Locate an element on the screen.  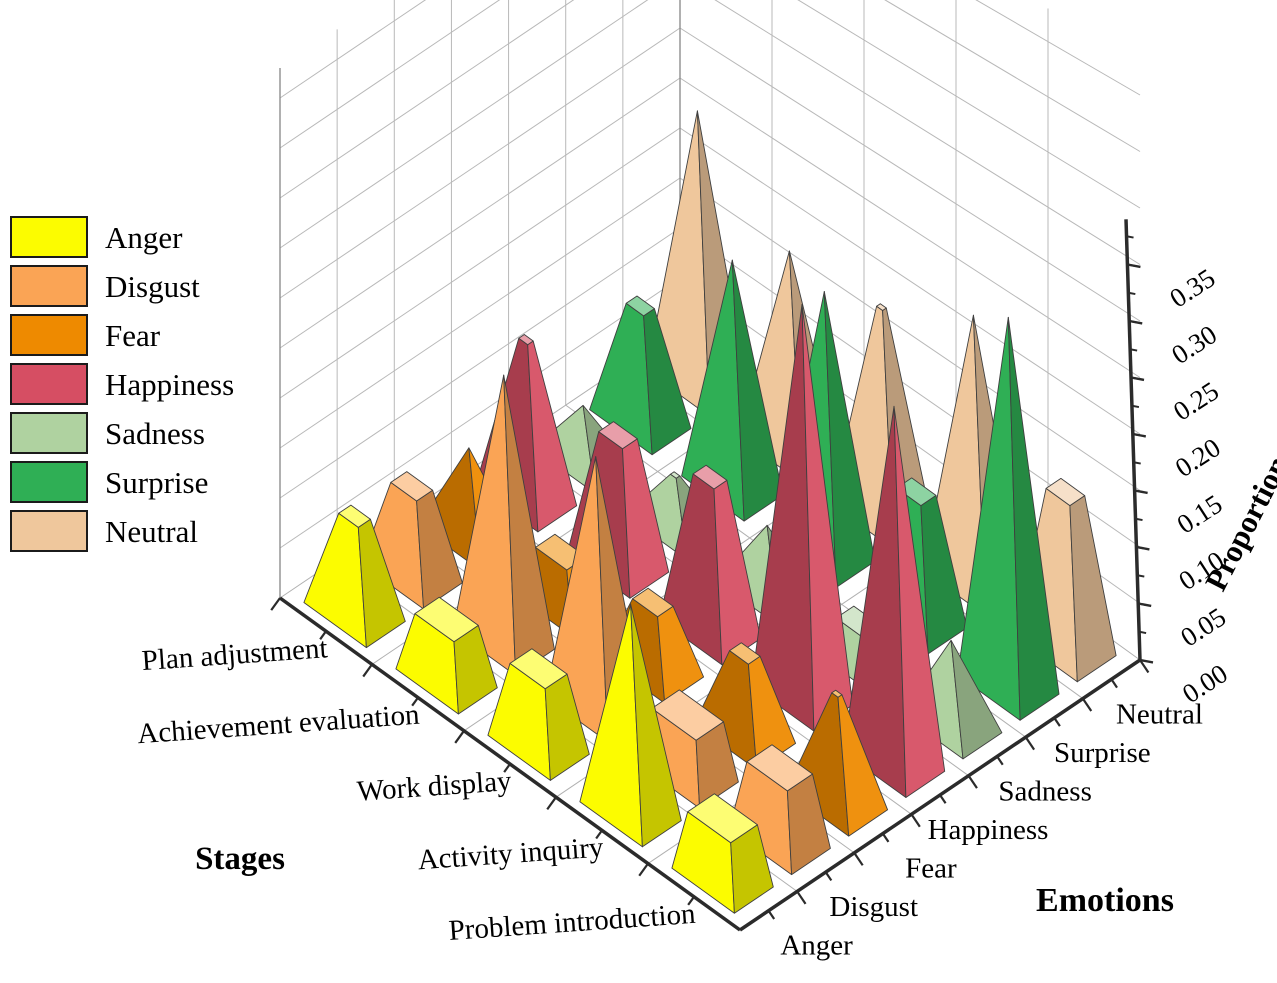
bar-achievement-evaluation-happiness-top-face is located at coordinates (618, 435).